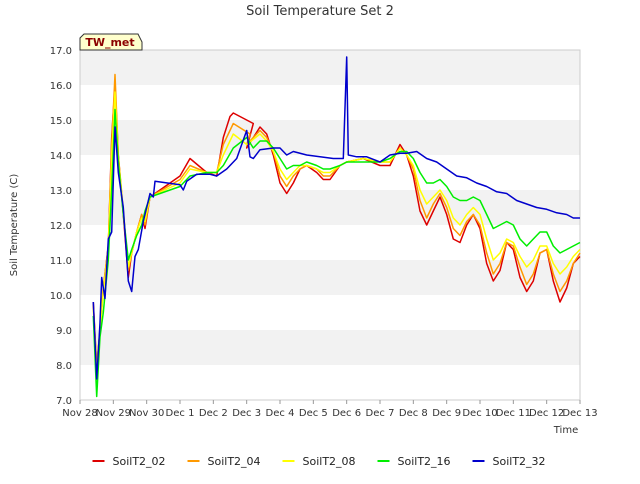  What do you see at coordinates (579, 413) in the screenshot?
I see `x-tick-label: Dec 13` at bounding box center [579, 413].